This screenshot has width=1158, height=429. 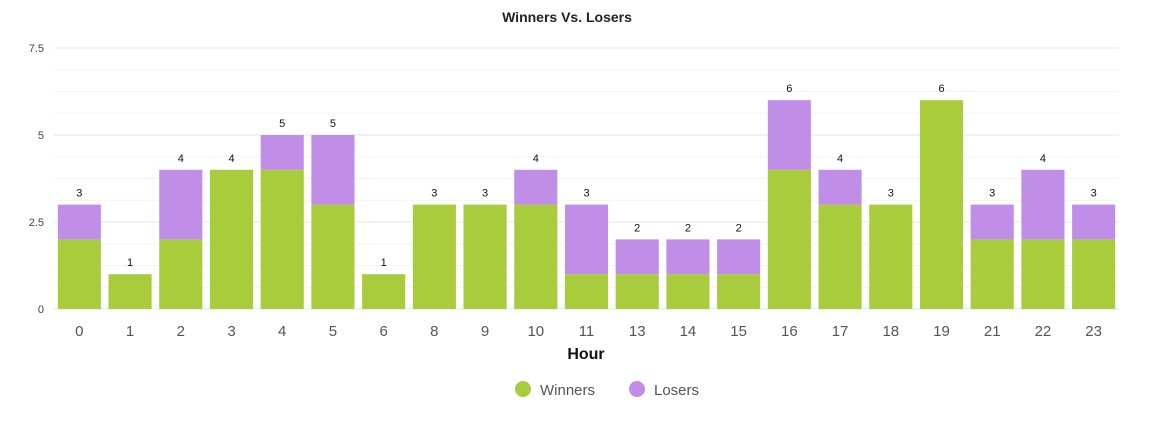 I want to click on x-tick-label: 17, so click(x=840, y=331).